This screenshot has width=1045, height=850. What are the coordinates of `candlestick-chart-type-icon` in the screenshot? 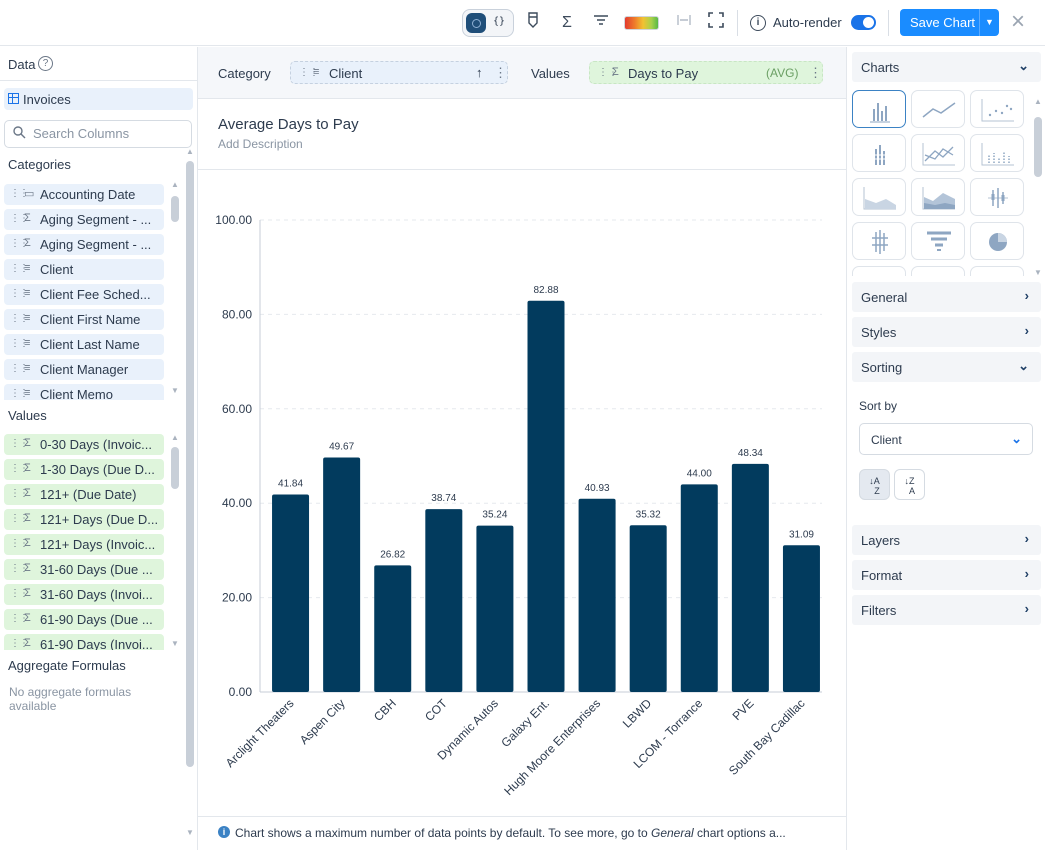 It's located at (997, 197).